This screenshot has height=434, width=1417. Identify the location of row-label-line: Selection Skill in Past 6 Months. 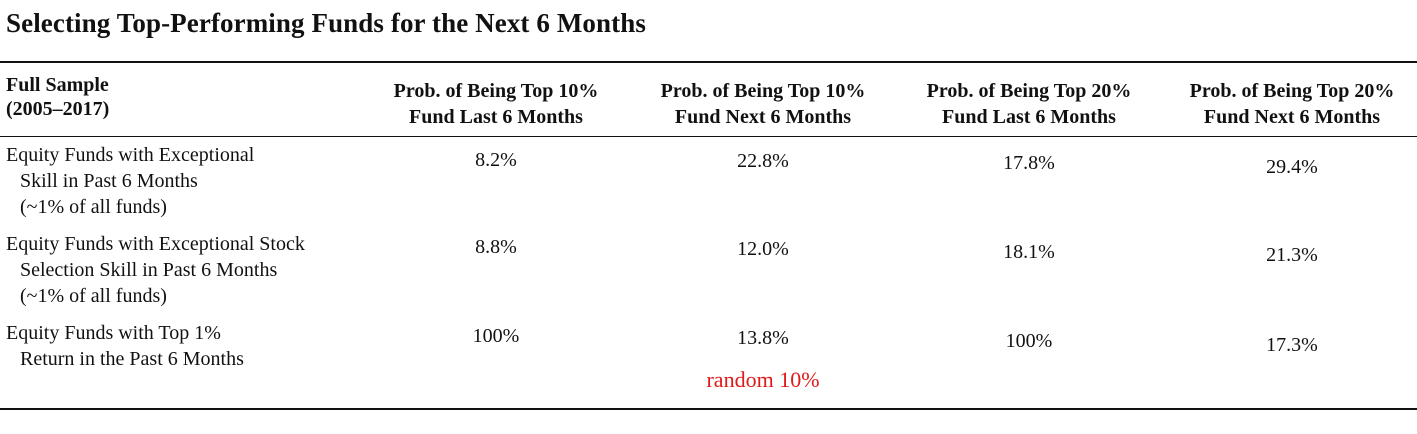
(149, 270).